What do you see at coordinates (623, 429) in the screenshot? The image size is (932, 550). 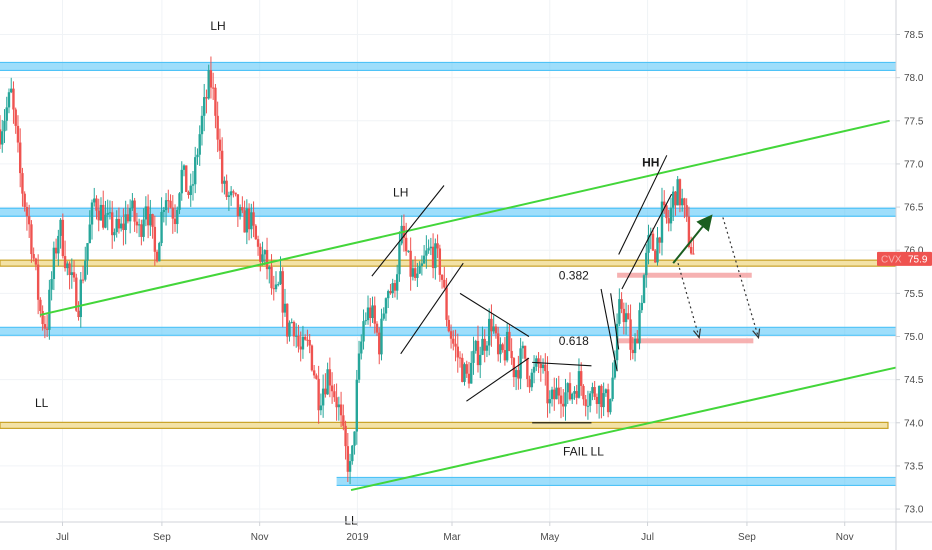 I see `trend-channel-line` at bounding box center [623, 429].